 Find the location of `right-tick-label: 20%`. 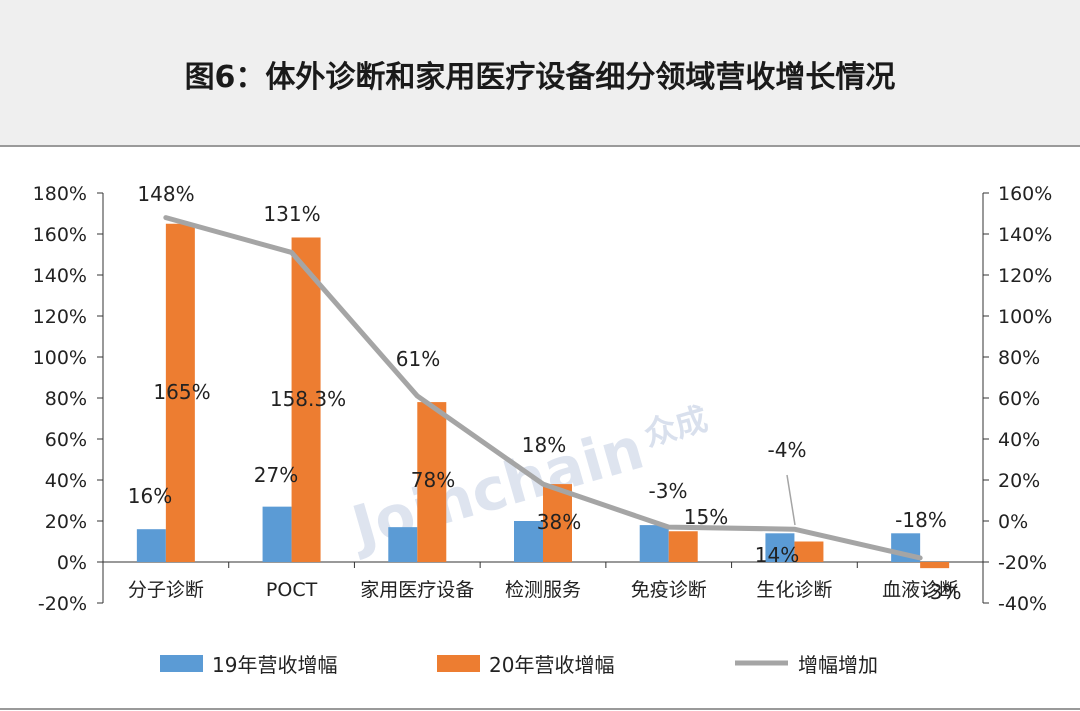

right-tick-label: 20% is located at coordinates (1019, 481).